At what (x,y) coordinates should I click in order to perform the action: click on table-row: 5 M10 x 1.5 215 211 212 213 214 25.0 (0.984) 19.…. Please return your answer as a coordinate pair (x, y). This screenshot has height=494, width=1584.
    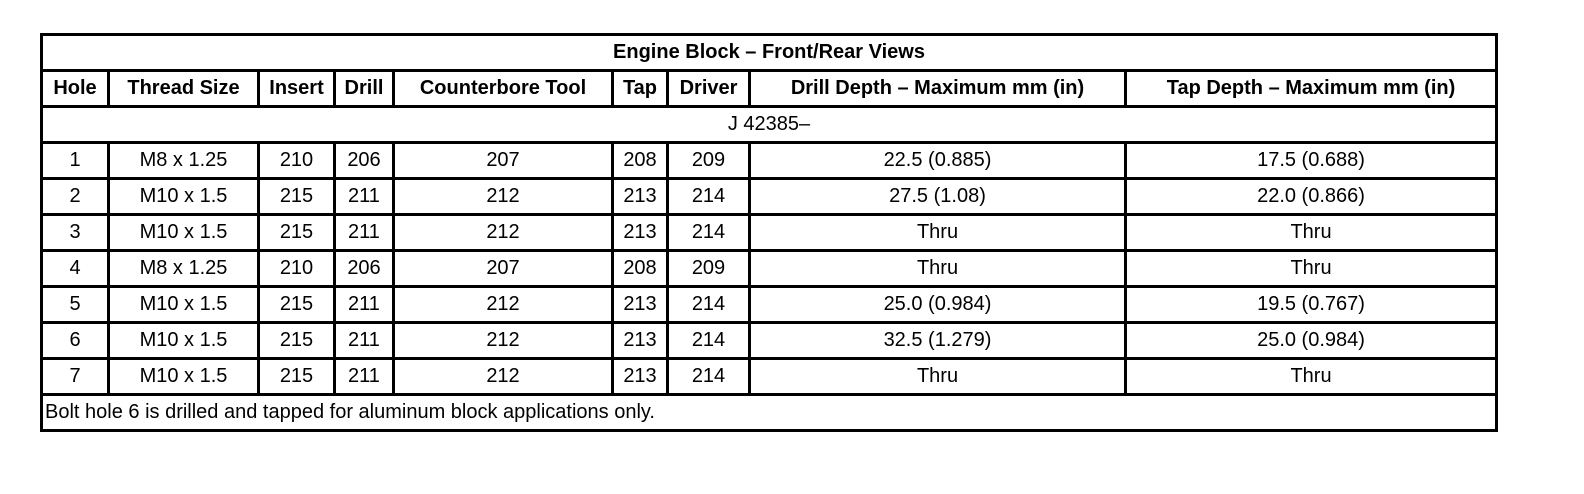
    Looking at the image, I should click on (769, 304).